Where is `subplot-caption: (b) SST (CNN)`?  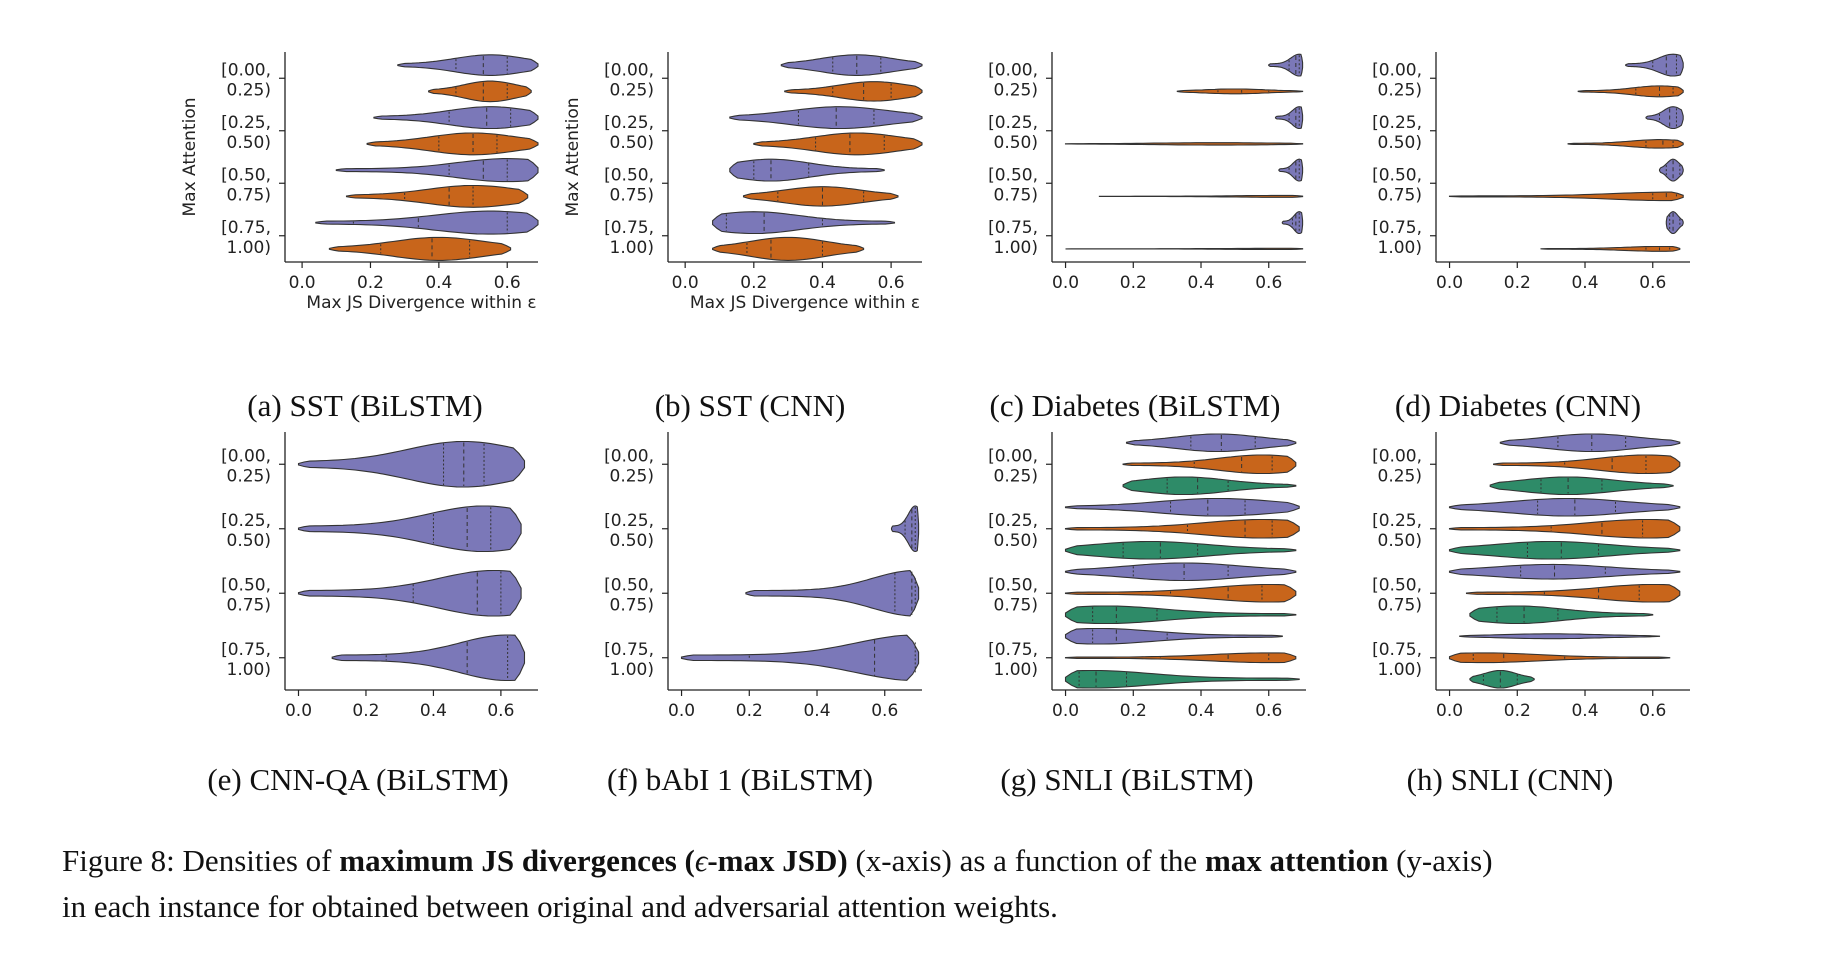 subplot-caption: (b) SST (CNN) is located at coordinates (750, 405).